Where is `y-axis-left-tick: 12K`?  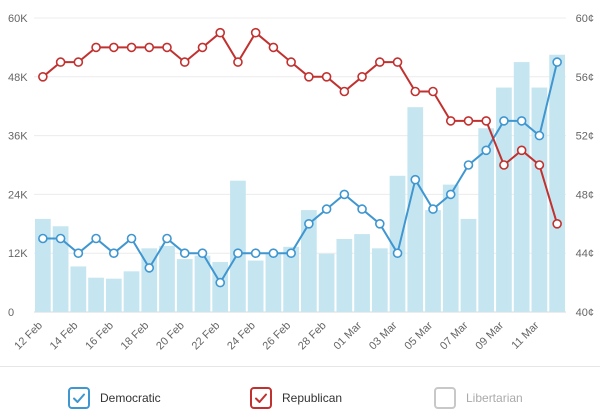
y-axis-left-tick: 12K is located at coordinates (18, 254).